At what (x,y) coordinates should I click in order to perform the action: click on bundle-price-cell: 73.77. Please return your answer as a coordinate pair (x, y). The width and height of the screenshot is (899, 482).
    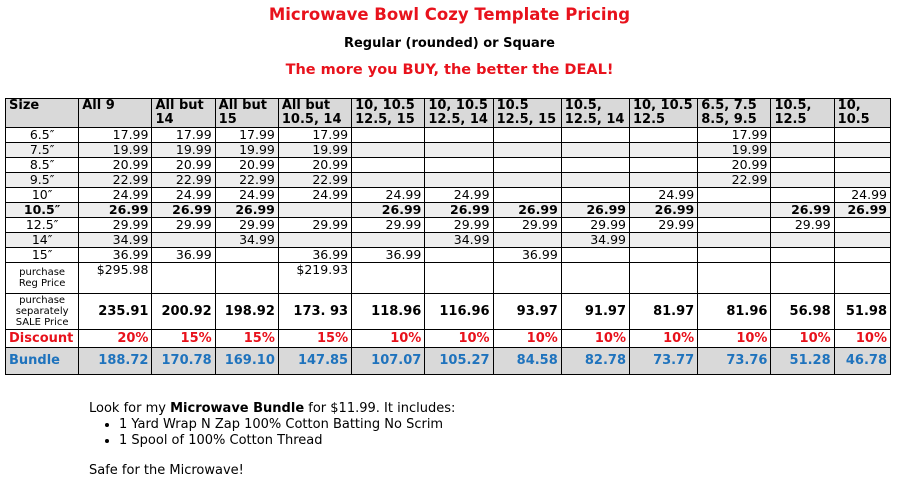
    Looking at the image, I should click on (663, 361).